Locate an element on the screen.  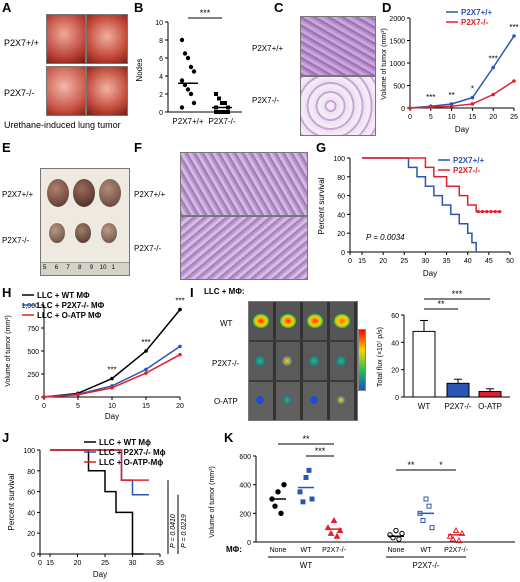
j-xtick-label: 15 is located at coordinates (50, 563).